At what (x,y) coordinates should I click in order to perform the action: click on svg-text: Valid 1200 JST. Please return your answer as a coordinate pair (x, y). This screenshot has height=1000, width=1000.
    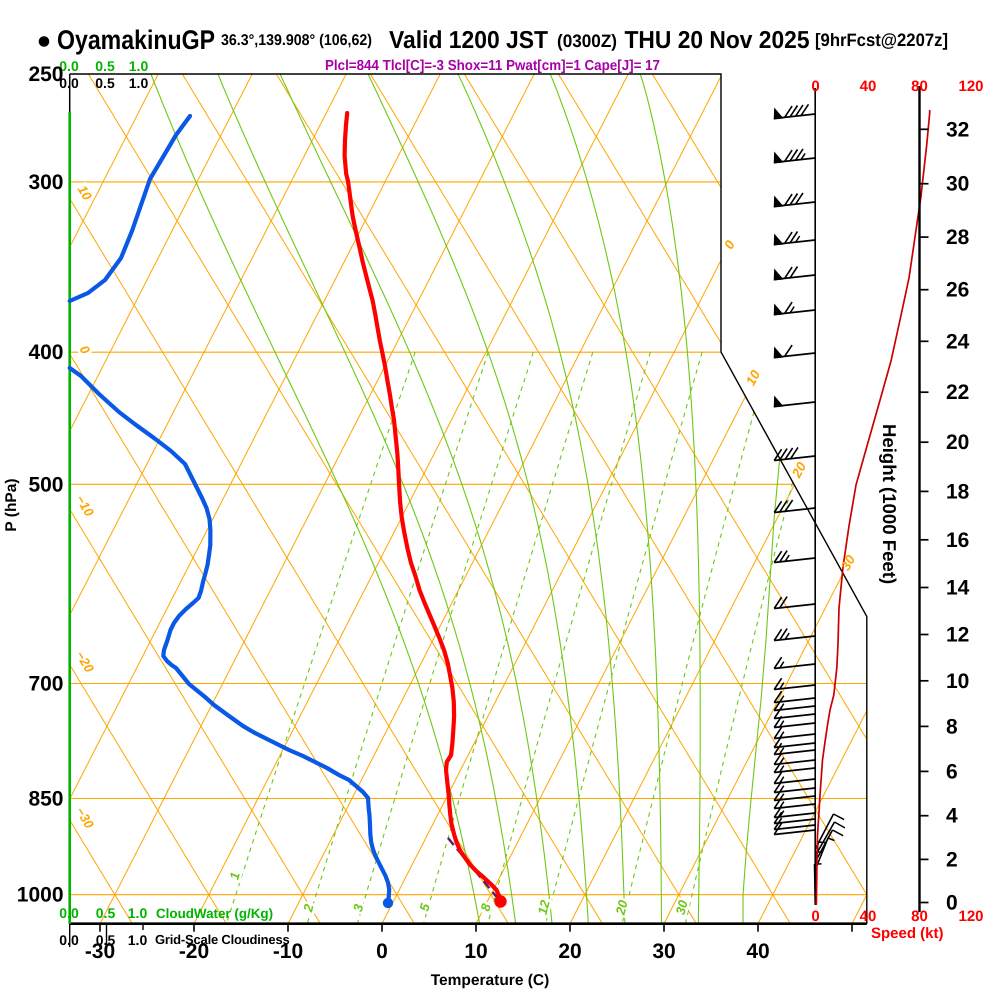
    Looking at the image, I should click on (468, 40).